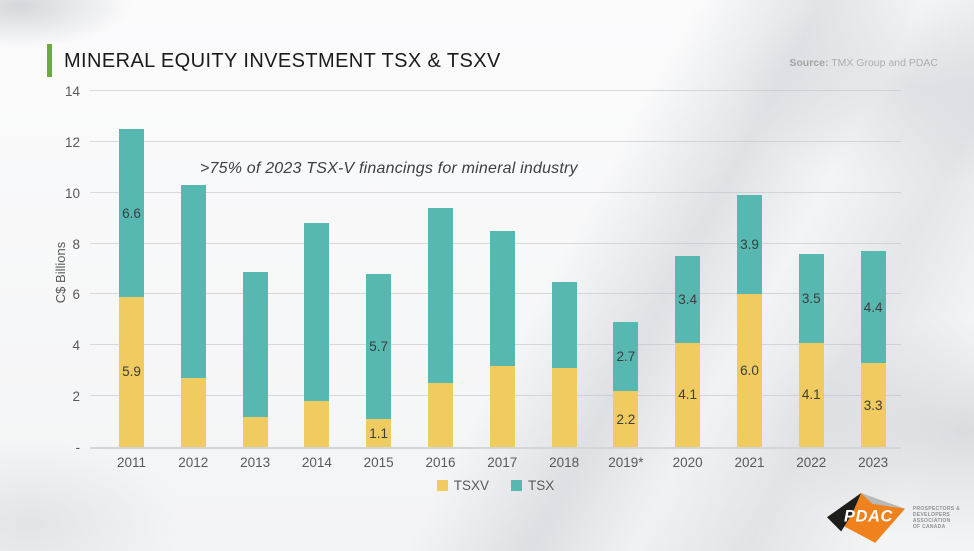 This screenshot has height=551, width=974. I want to click on data-label-tsx-2015: 5.7, so click(379, 347).